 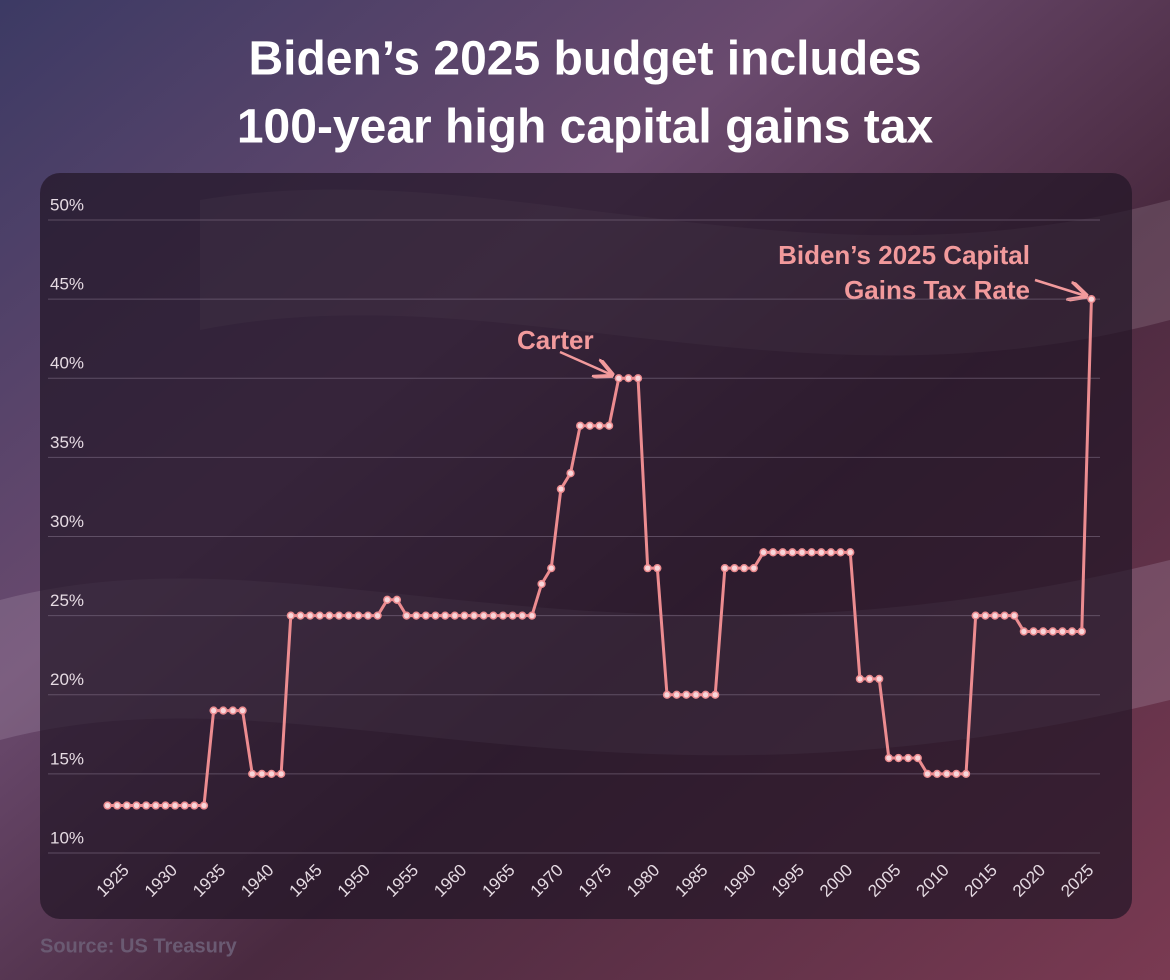 I want to click on y-tick-label: 35%, so click(x=67, y=442).